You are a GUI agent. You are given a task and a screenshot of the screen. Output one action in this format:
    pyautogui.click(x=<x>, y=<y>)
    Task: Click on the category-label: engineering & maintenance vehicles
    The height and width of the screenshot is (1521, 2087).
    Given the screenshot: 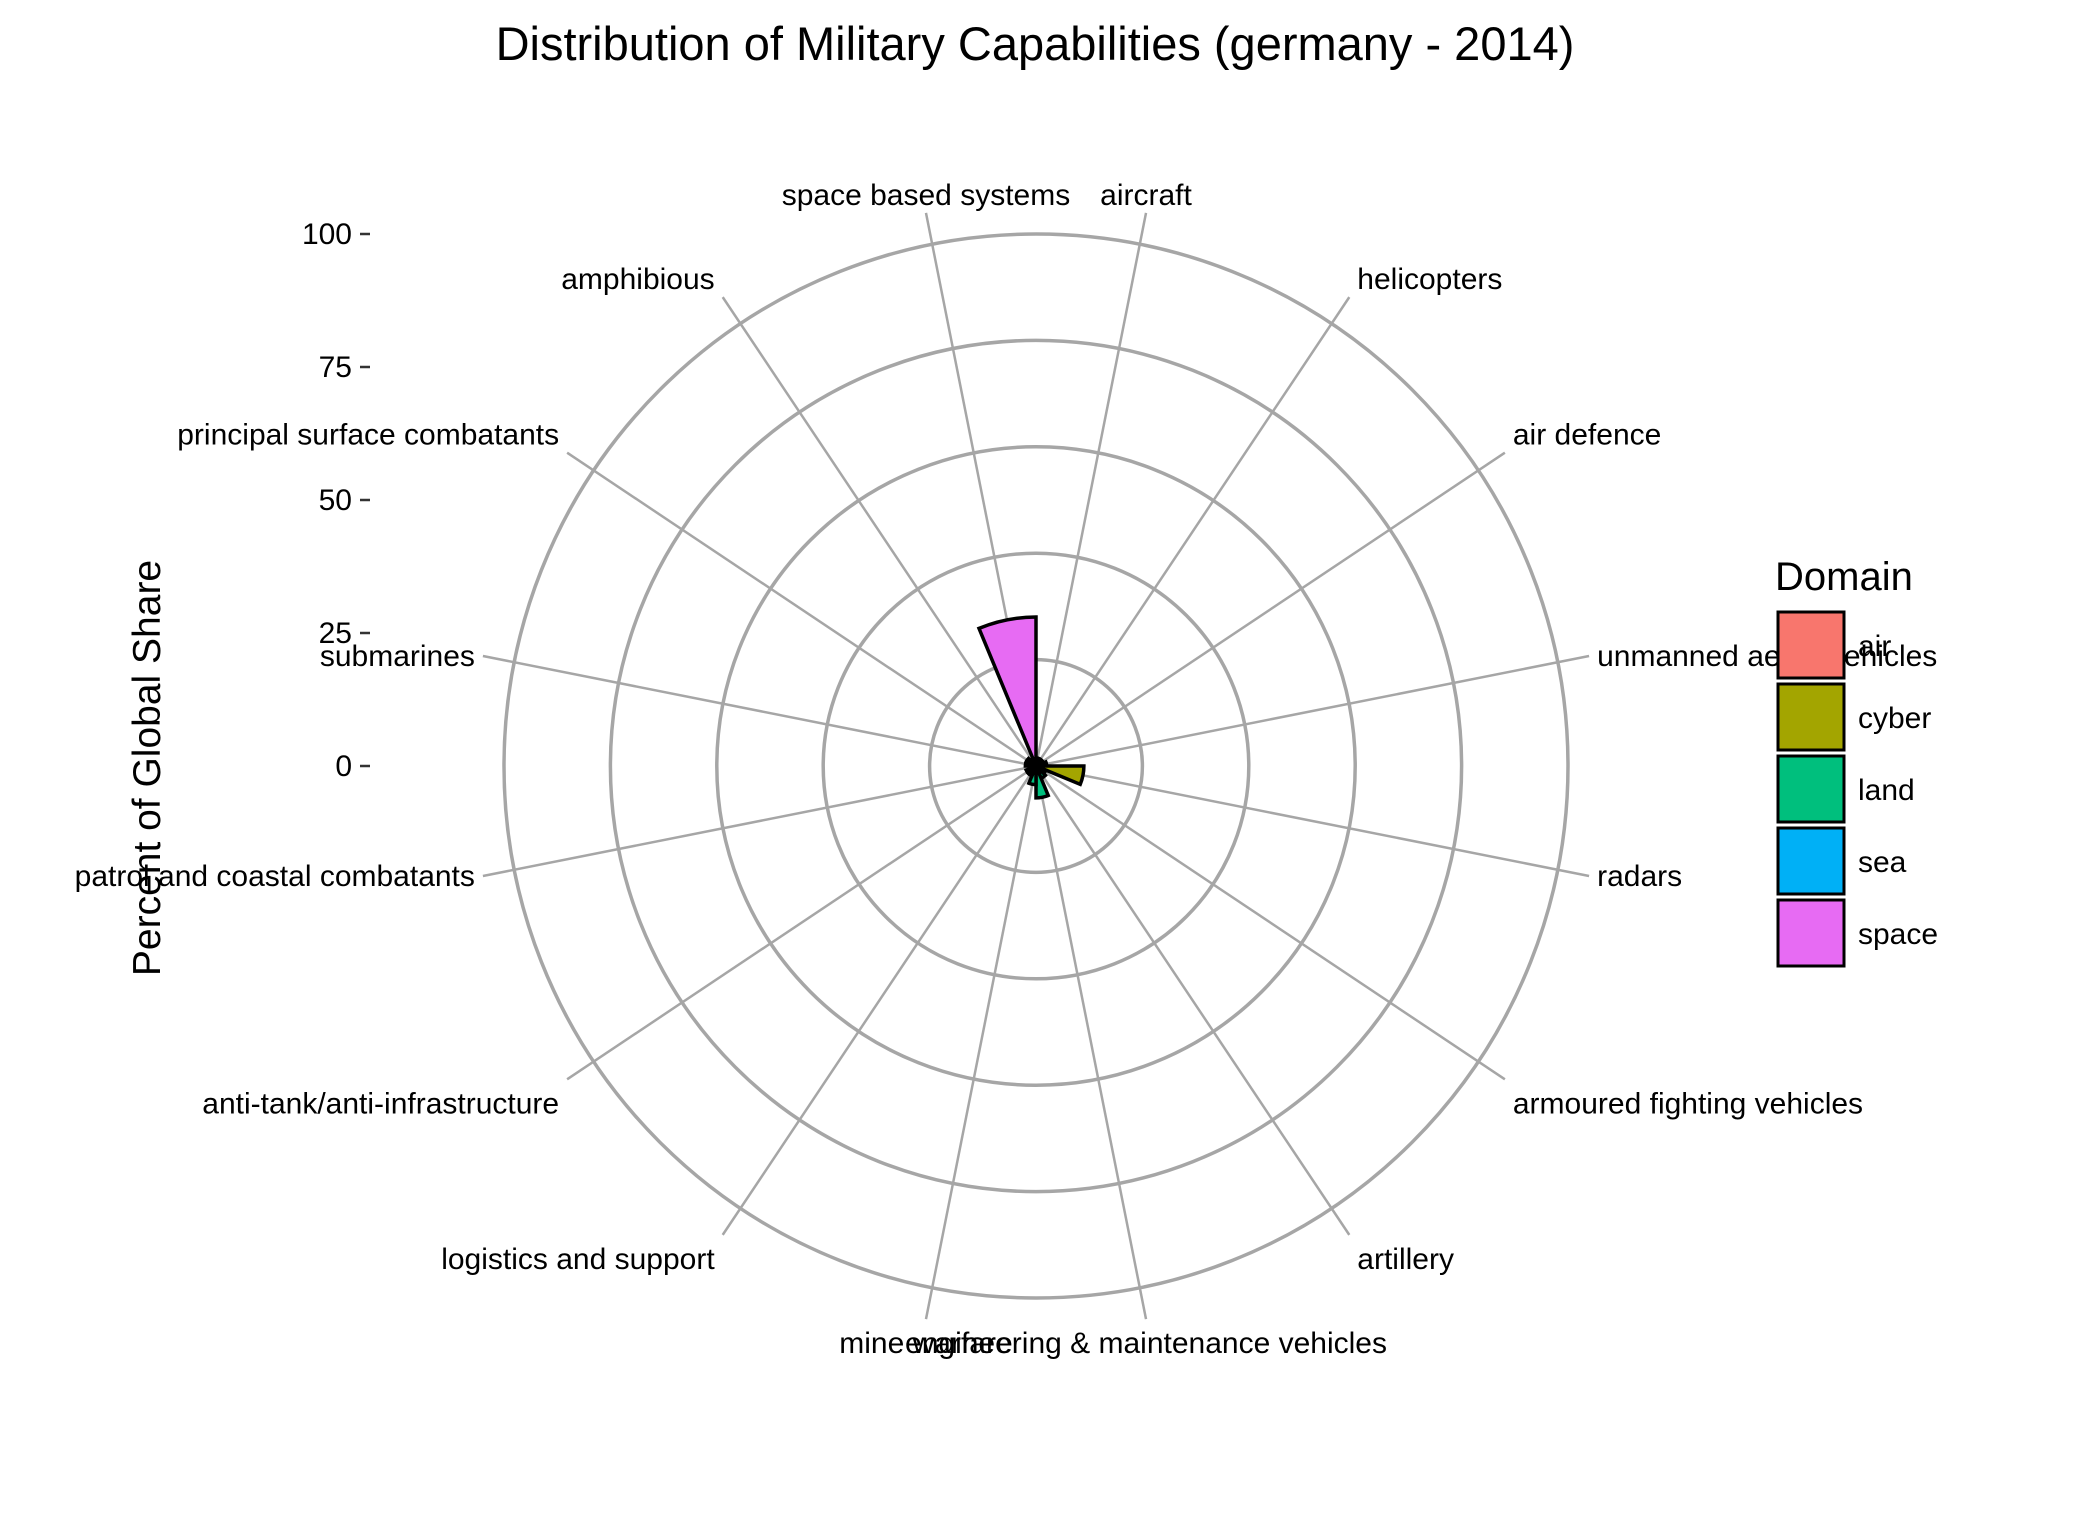 What is the action you would take?
    pyautogui.click(x=1146, y=1343)
    